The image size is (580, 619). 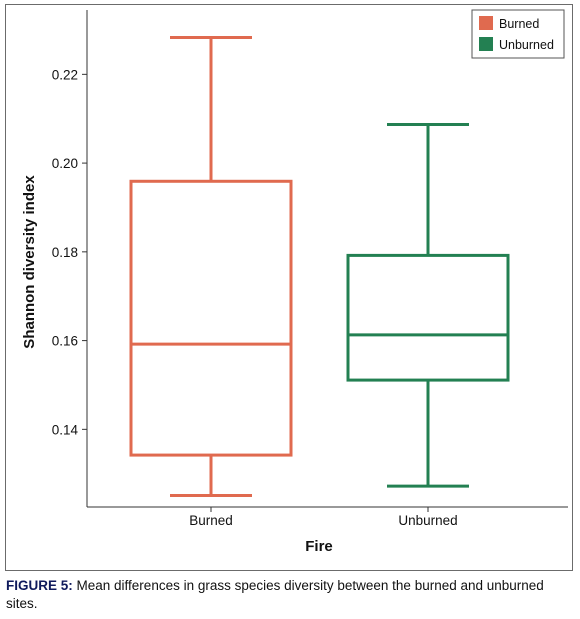 I want to click on y-tick-label: 0.20, so click(x=65, y=163).